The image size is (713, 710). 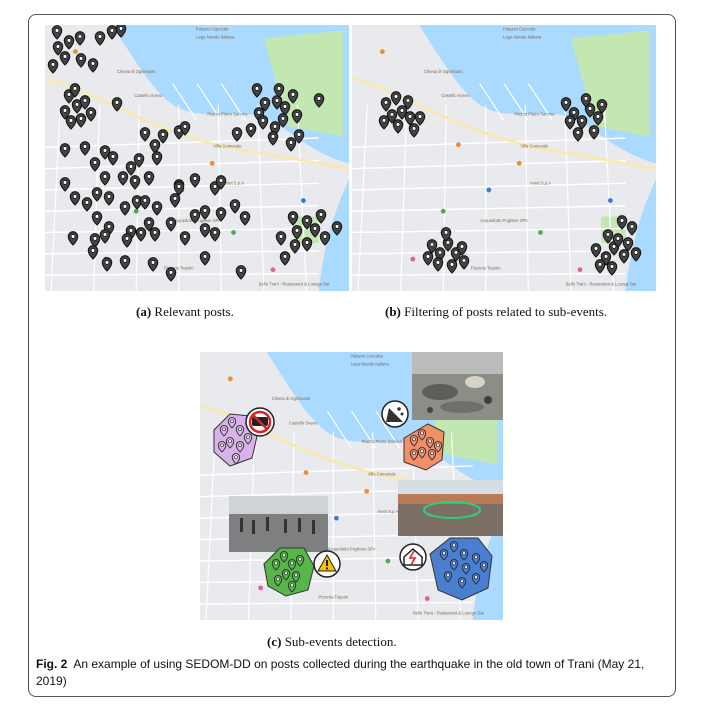 I want to click on map-label-villa: Villa Comunale, so click(x=534, y=145).